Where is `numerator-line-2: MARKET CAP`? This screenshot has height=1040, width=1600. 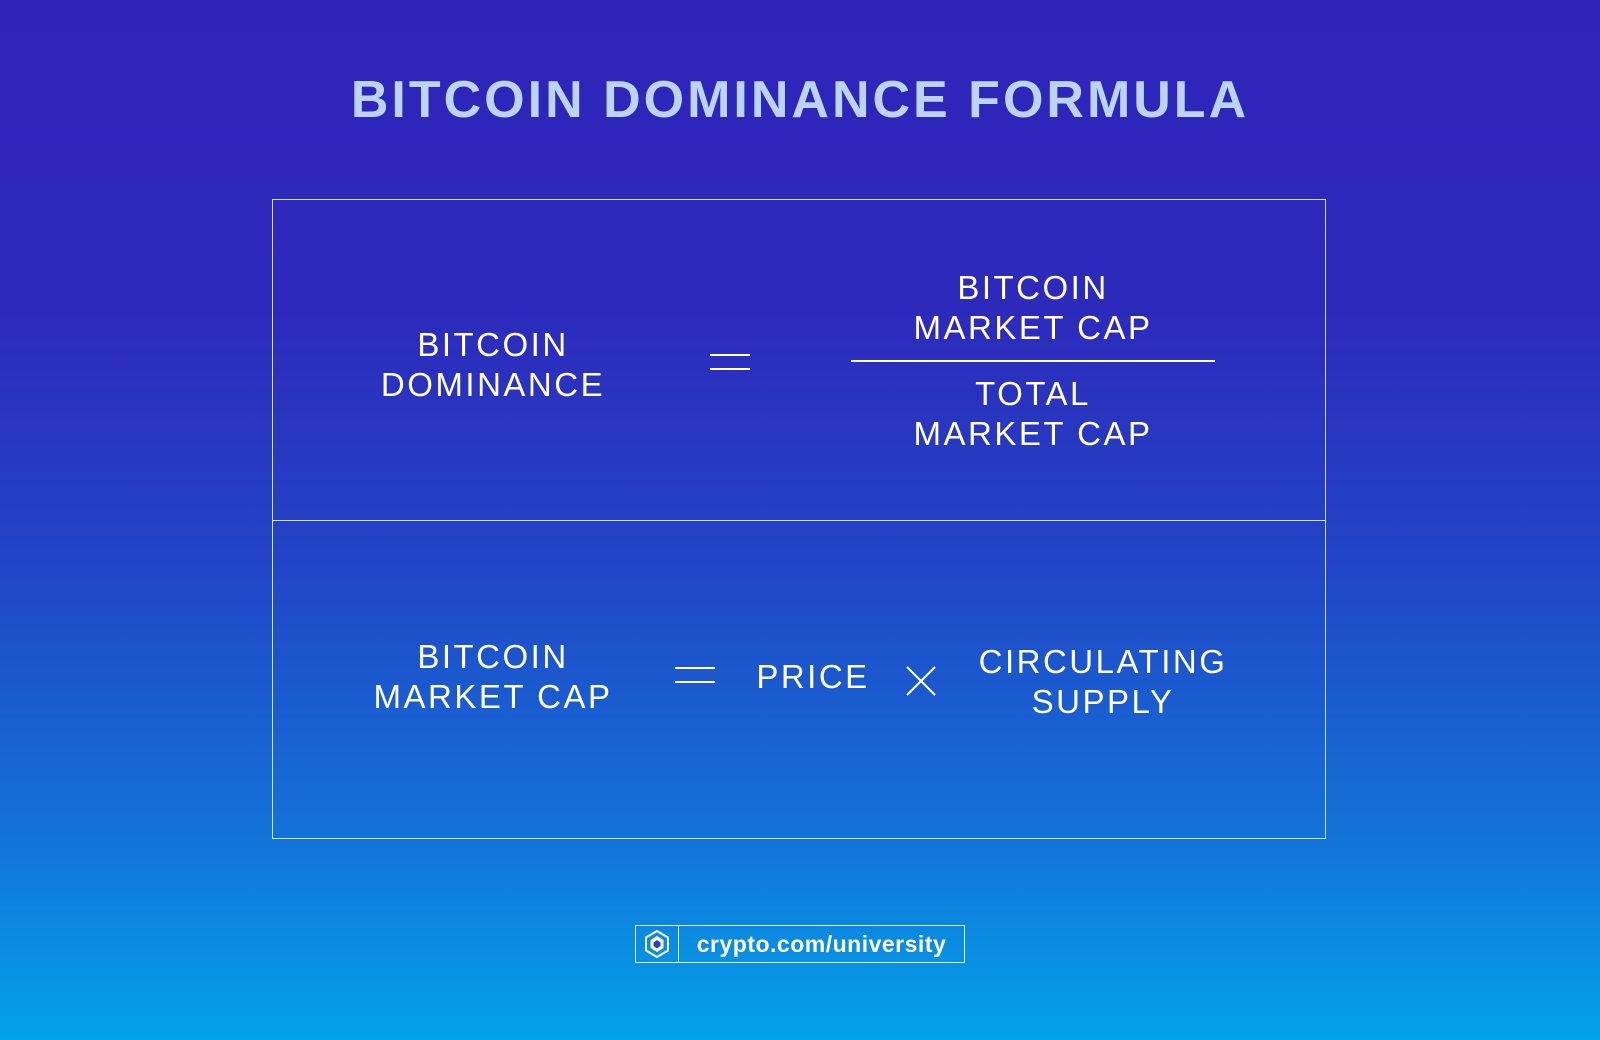
numerator-line-2: MARKET CAP is located at coordinates (1033, 327).